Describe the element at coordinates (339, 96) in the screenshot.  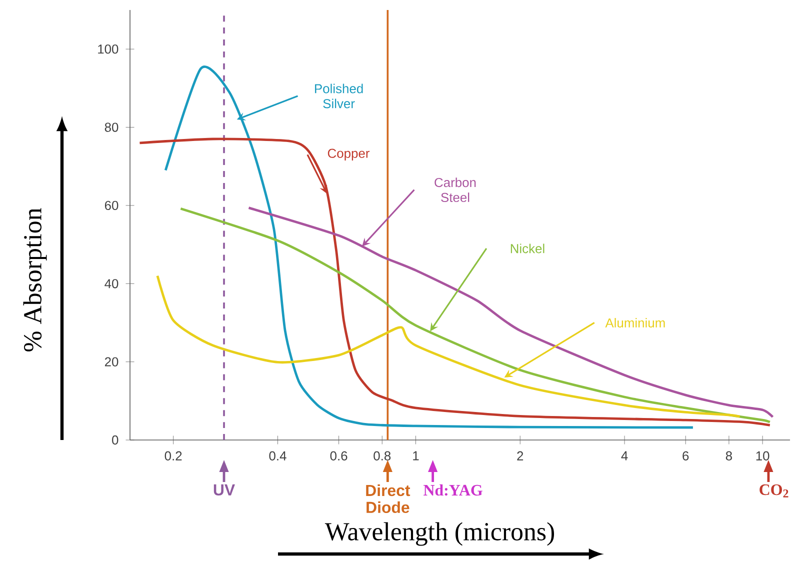
I see `text: Polished Silver` at that location.